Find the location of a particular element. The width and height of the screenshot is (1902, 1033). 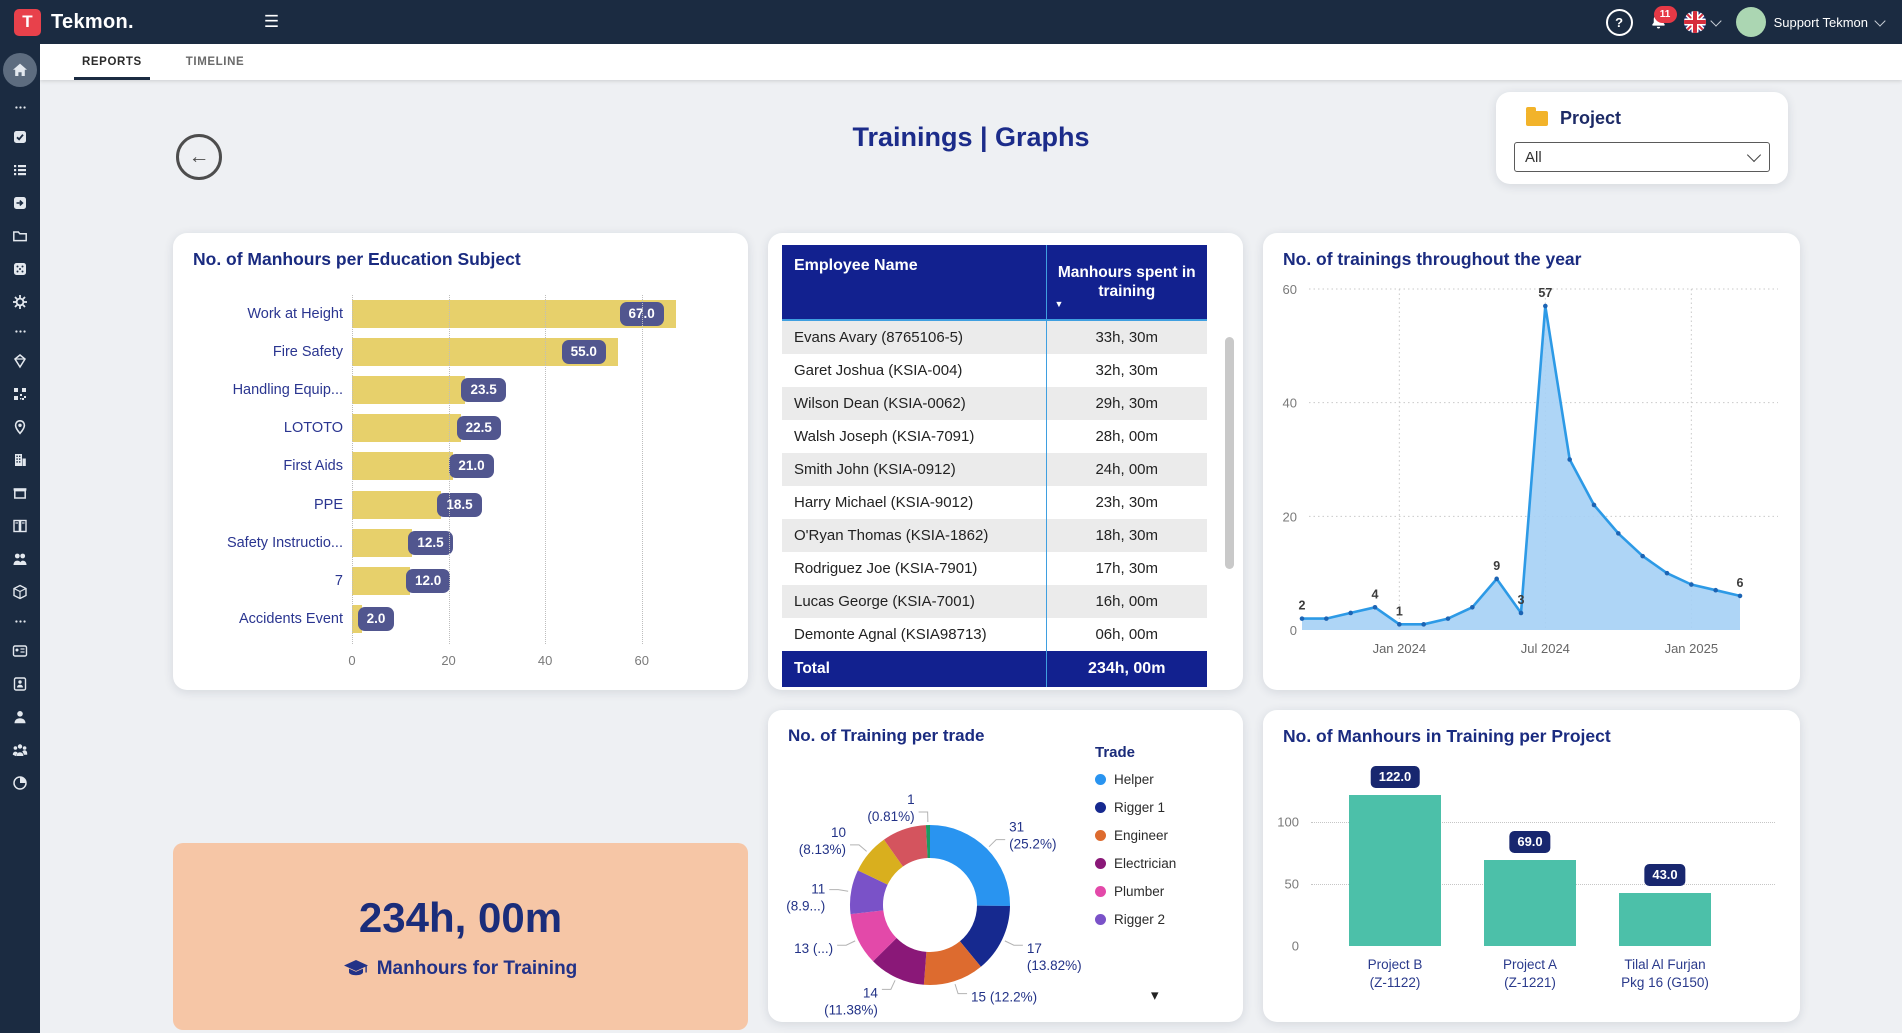

tab-reports: REPORTS is located at coordinates (112, 62).